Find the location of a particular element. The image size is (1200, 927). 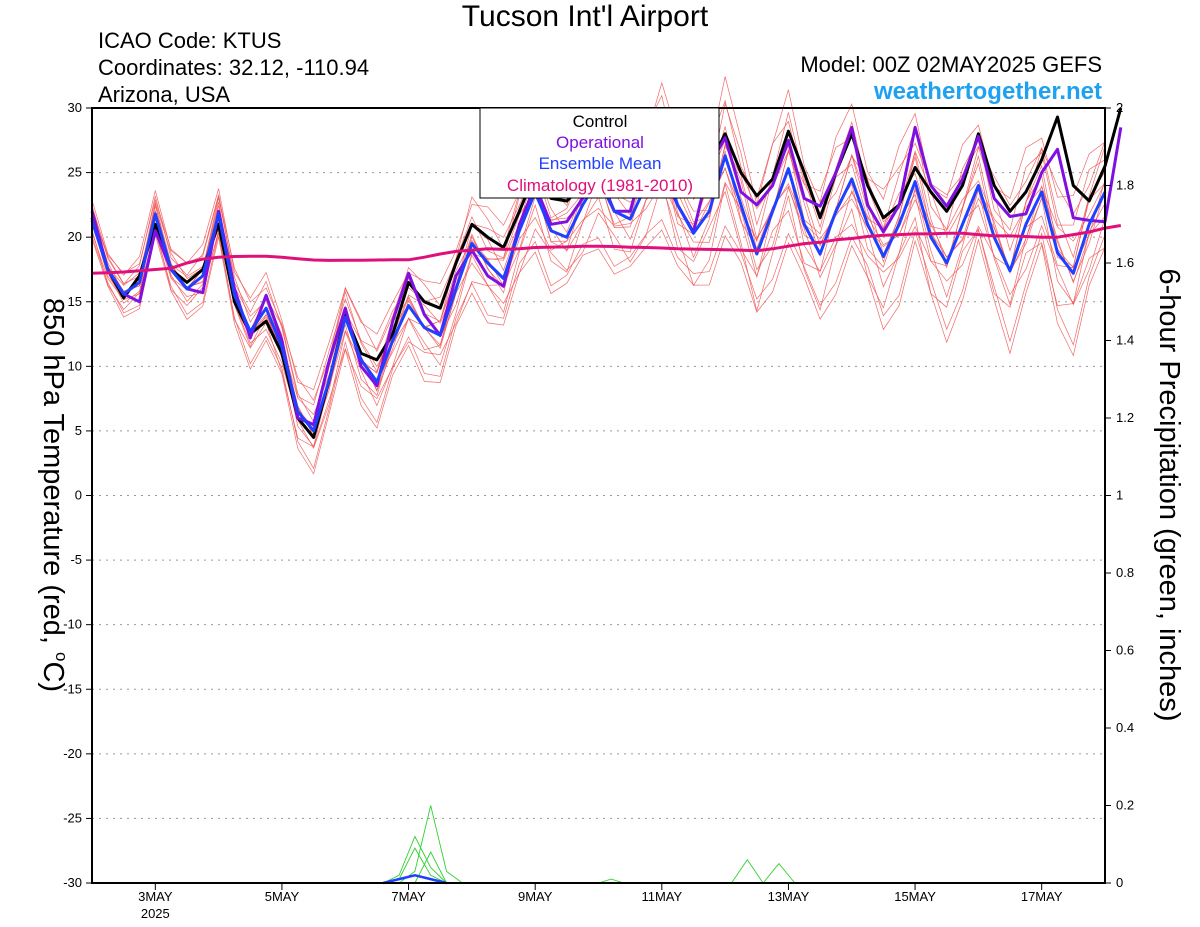

left-tick-label: 25 is located at coordinates (75, 172).